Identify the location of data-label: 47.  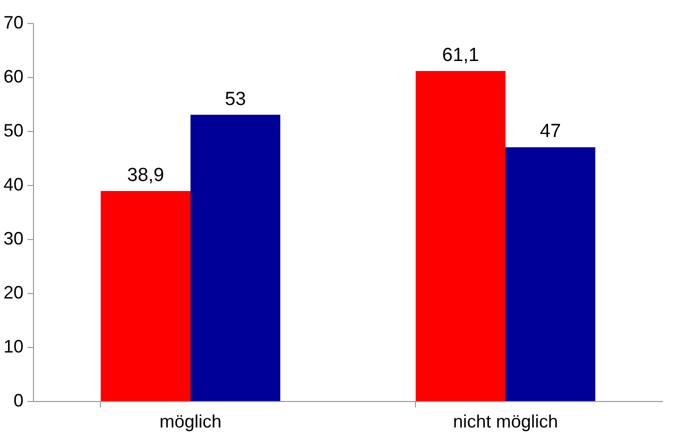
(550, 131).